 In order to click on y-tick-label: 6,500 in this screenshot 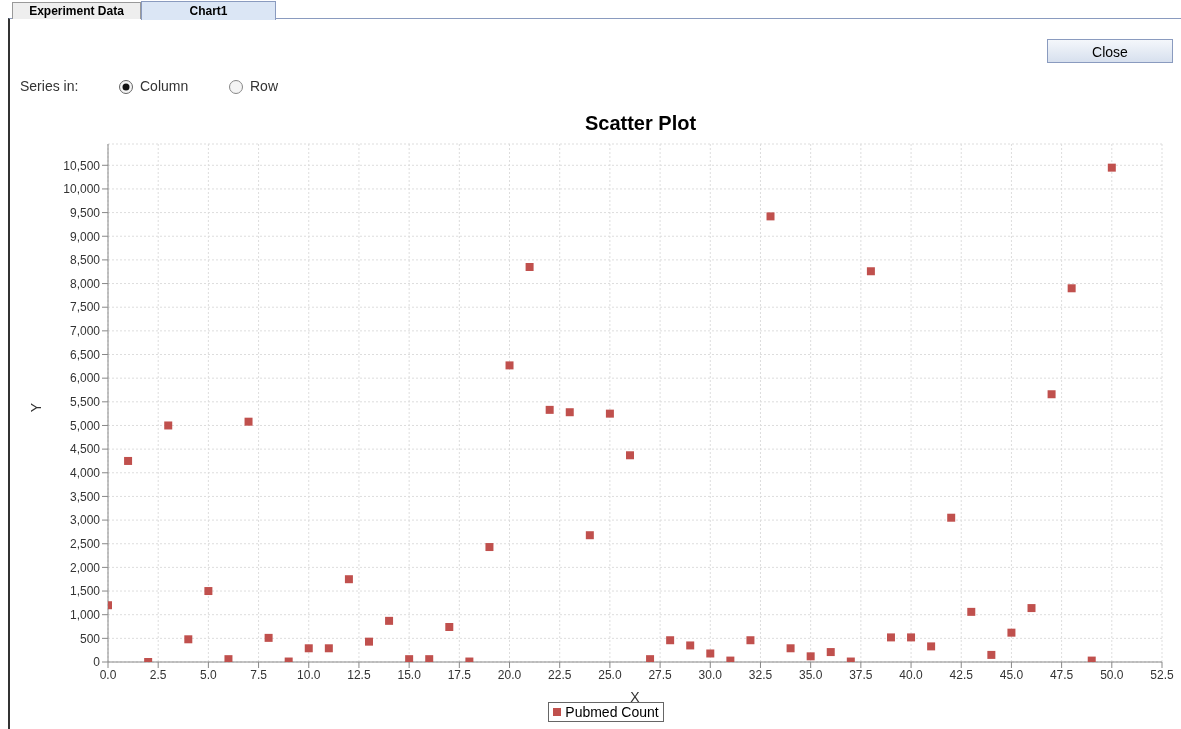, I will do `click(85, 354)`.